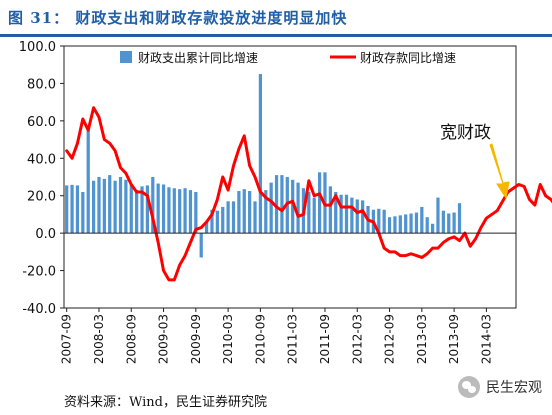 The width and height of the screenshot is (552, 415). I want to click on x-tick-label: 2009-09, so click(196, 339).